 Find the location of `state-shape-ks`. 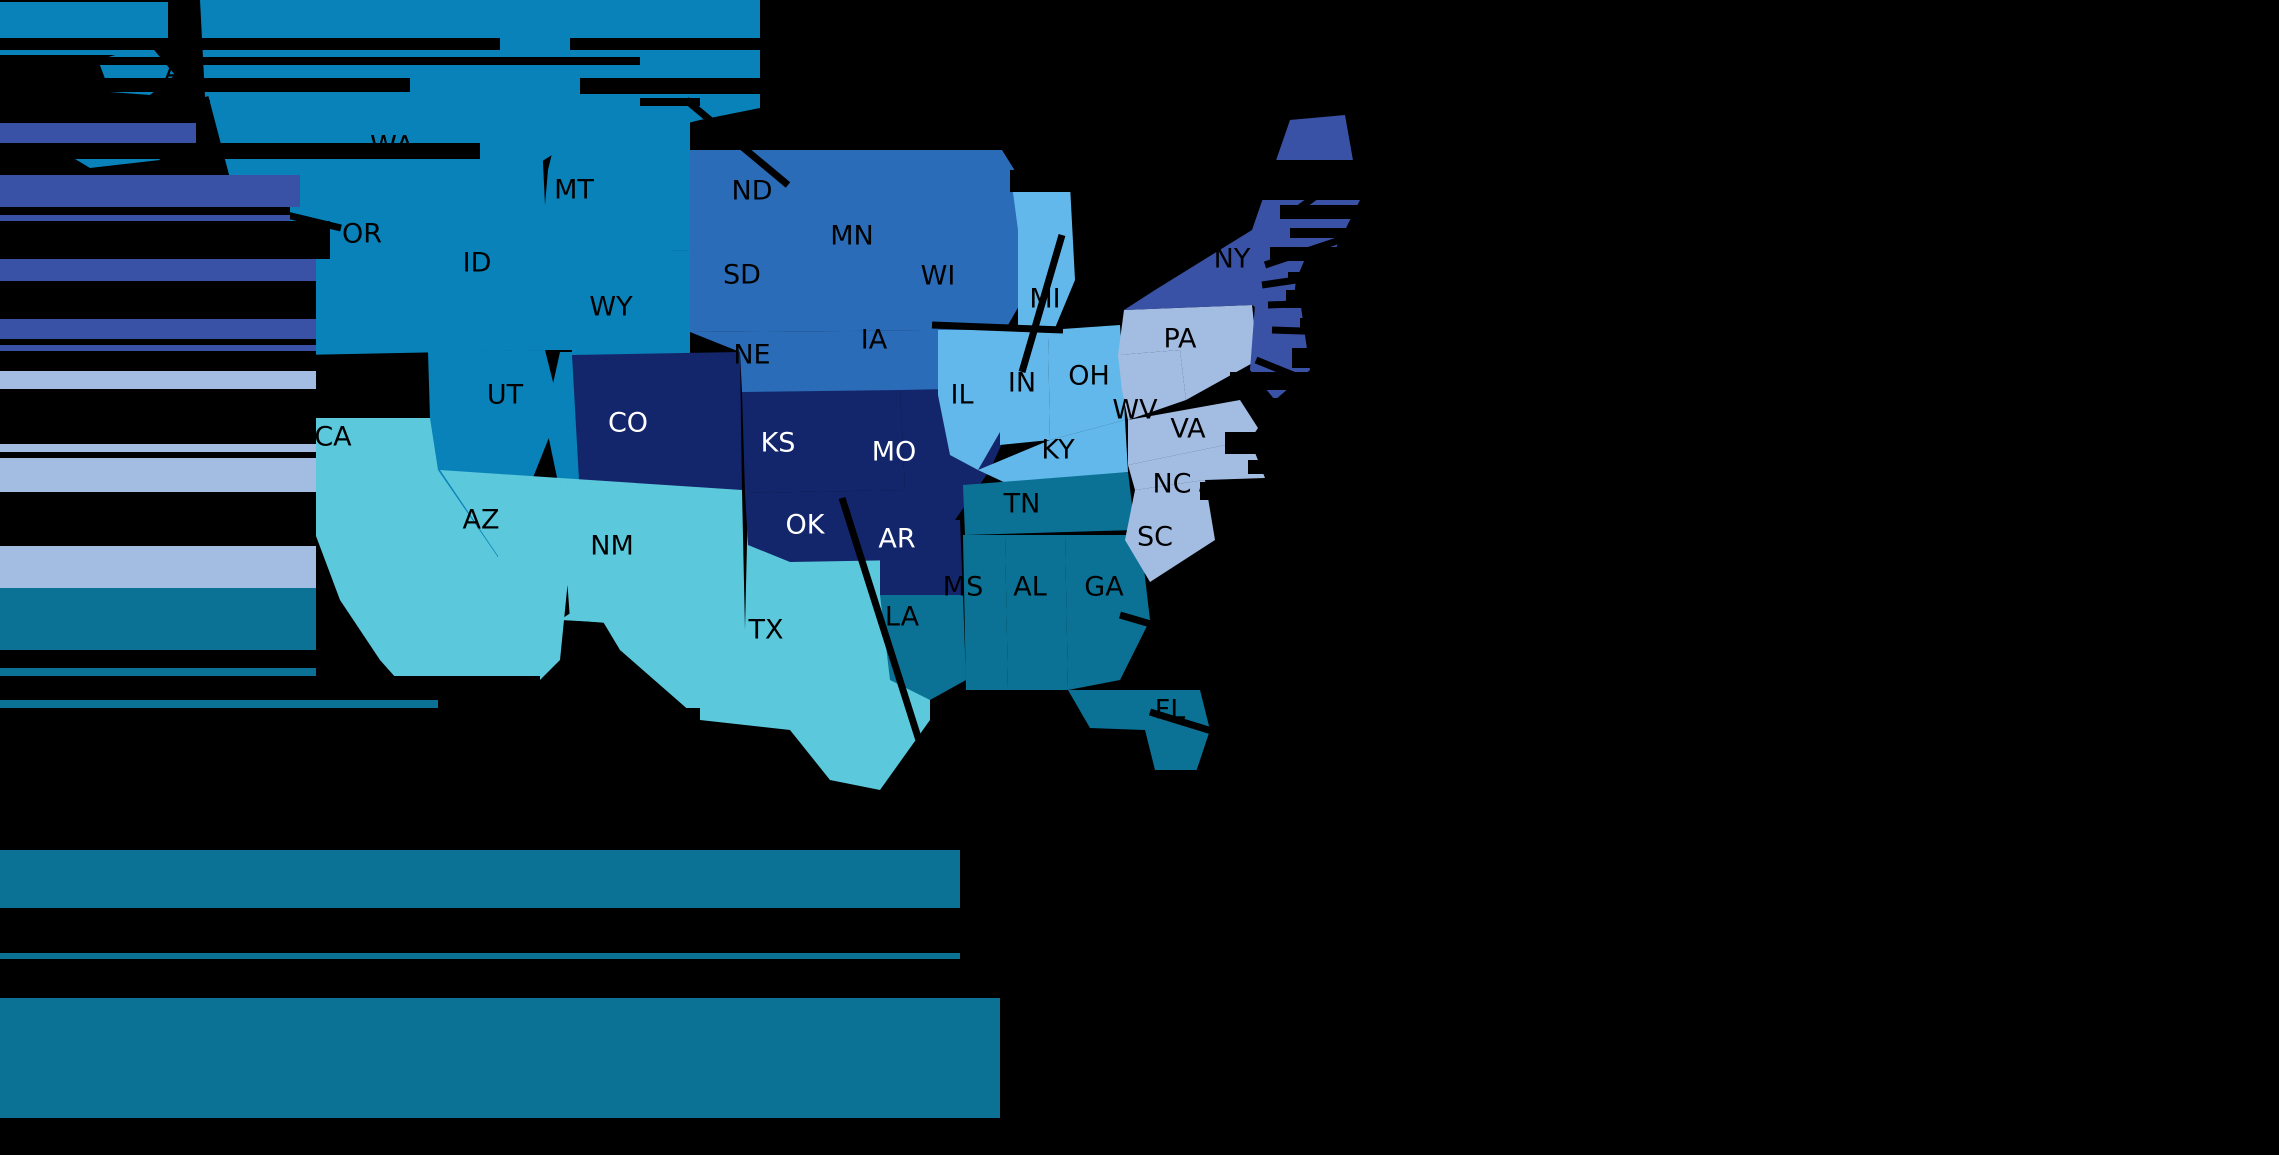

state-shape-ks is located at coordinates (823, 441).